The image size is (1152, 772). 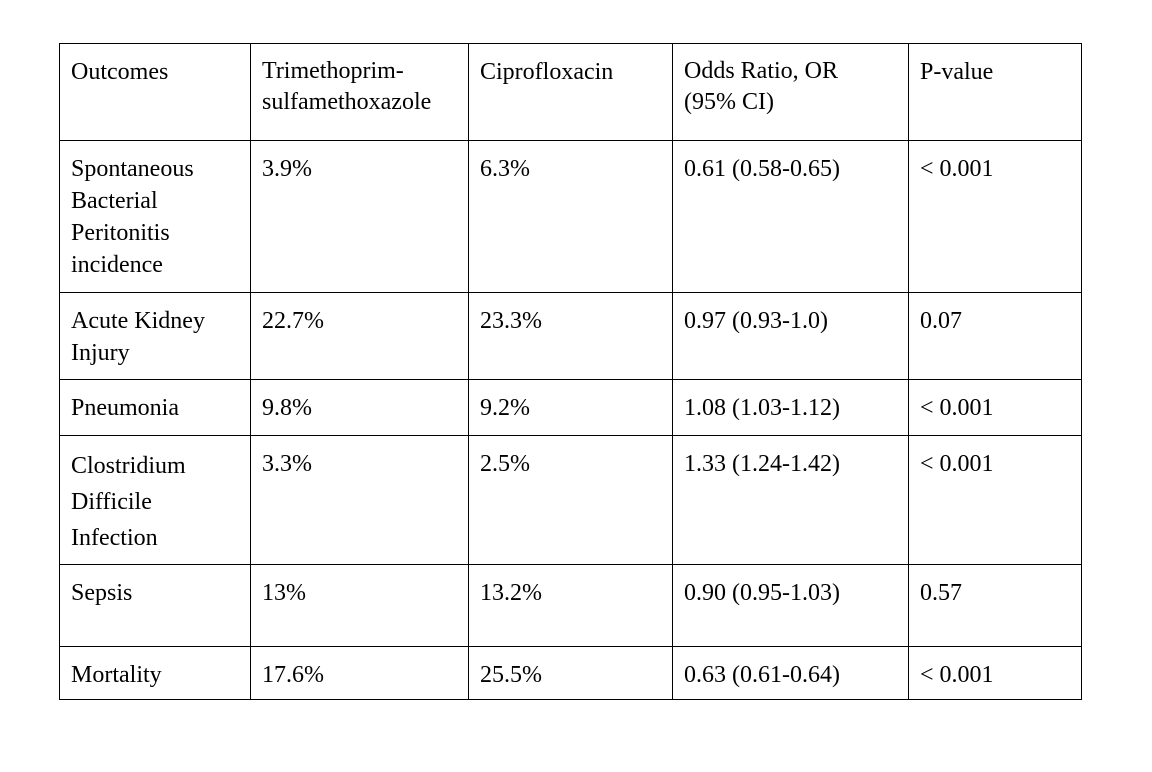 What do you see at coordinates (359, 500) in the screenshot?
I see `cell-tmp-smx: 3.3%` at bounding box center [359, 500].